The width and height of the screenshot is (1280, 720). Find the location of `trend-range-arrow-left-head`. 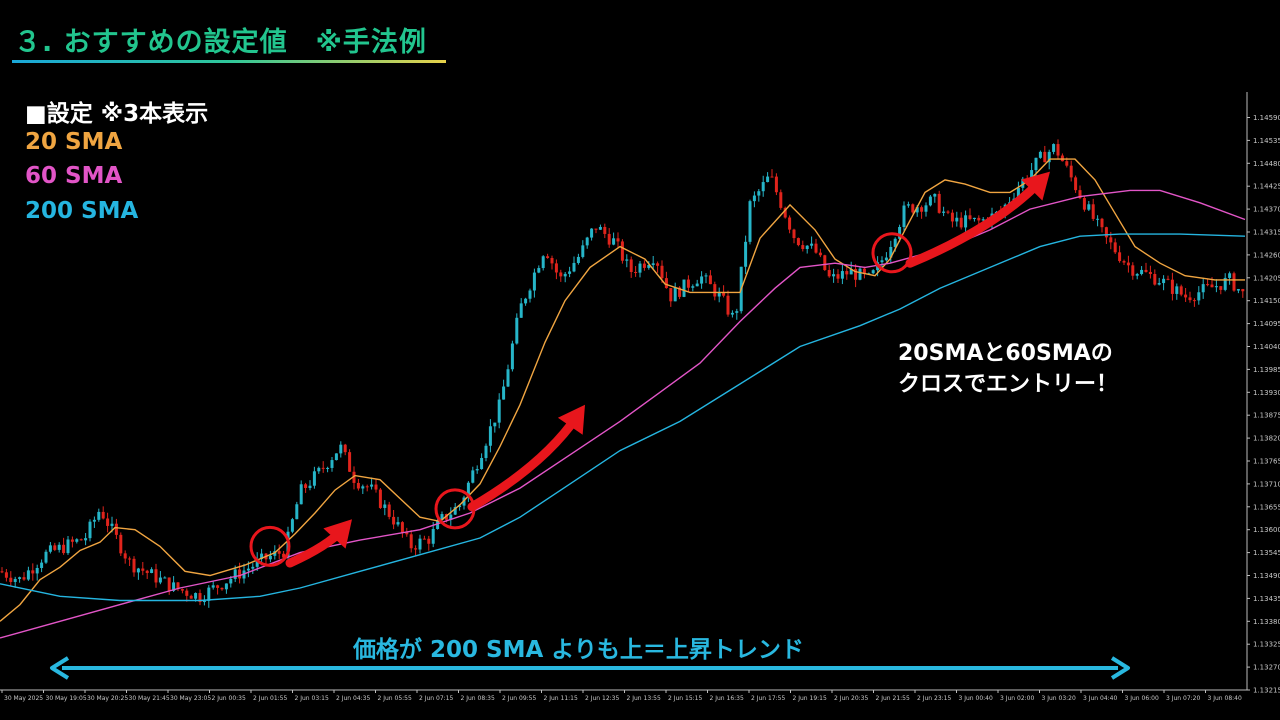

trend-range-arrow-left-head is located at coordinates (60, 668).